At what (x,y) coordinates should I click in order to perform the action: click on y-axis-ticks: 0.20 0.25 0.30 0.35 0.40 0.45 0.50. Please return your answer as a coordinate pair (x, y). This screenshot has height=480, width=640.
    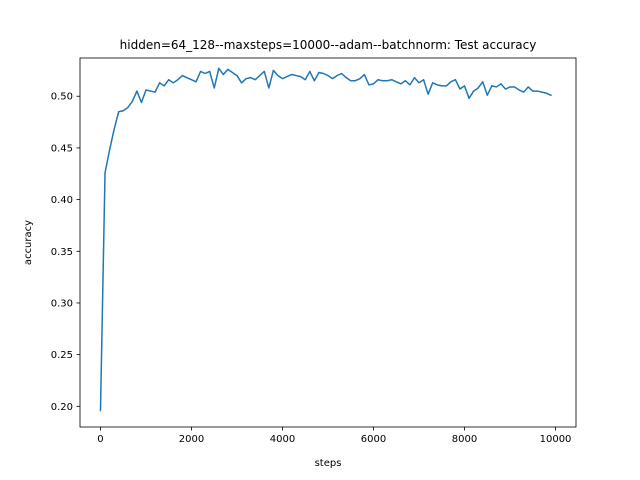
    Looking at the image, I should click on (65, 252).